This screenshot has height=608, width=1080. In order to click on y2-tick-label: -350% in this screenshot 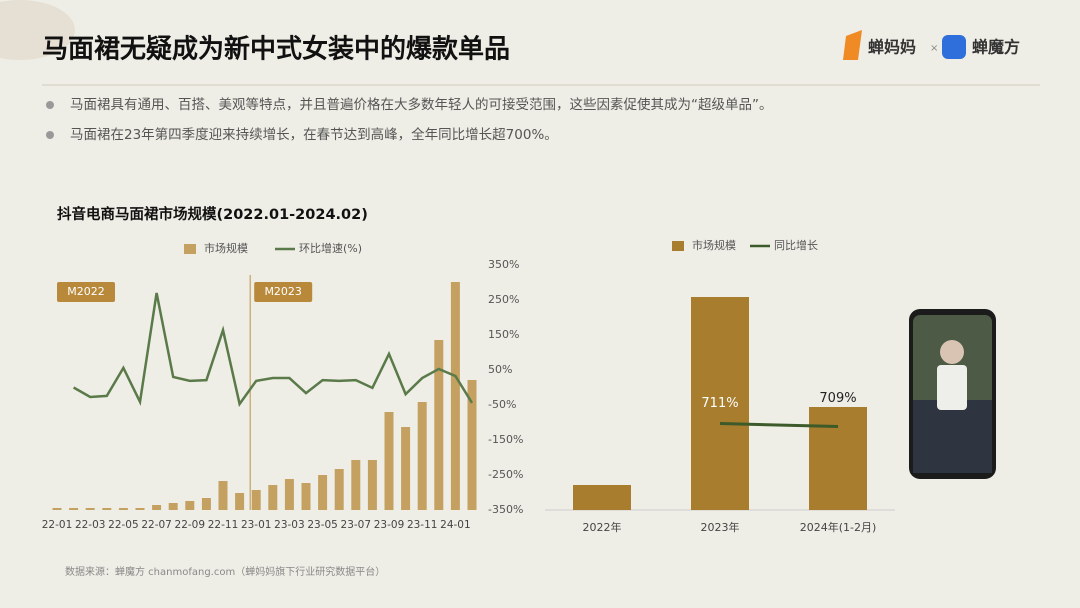, I will do `click(505, 509)`.